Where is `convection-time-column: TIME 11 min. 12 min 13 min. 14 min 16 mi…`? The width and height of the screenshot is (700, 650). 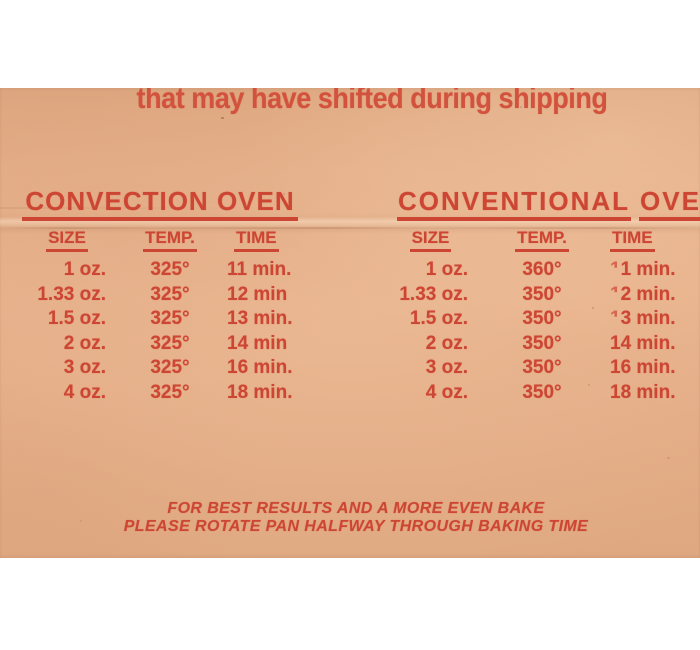 convection-time-column: TIME 11 min. 12 min 13 min. 14 min 16 mi… is located at coordinates (274, 317).